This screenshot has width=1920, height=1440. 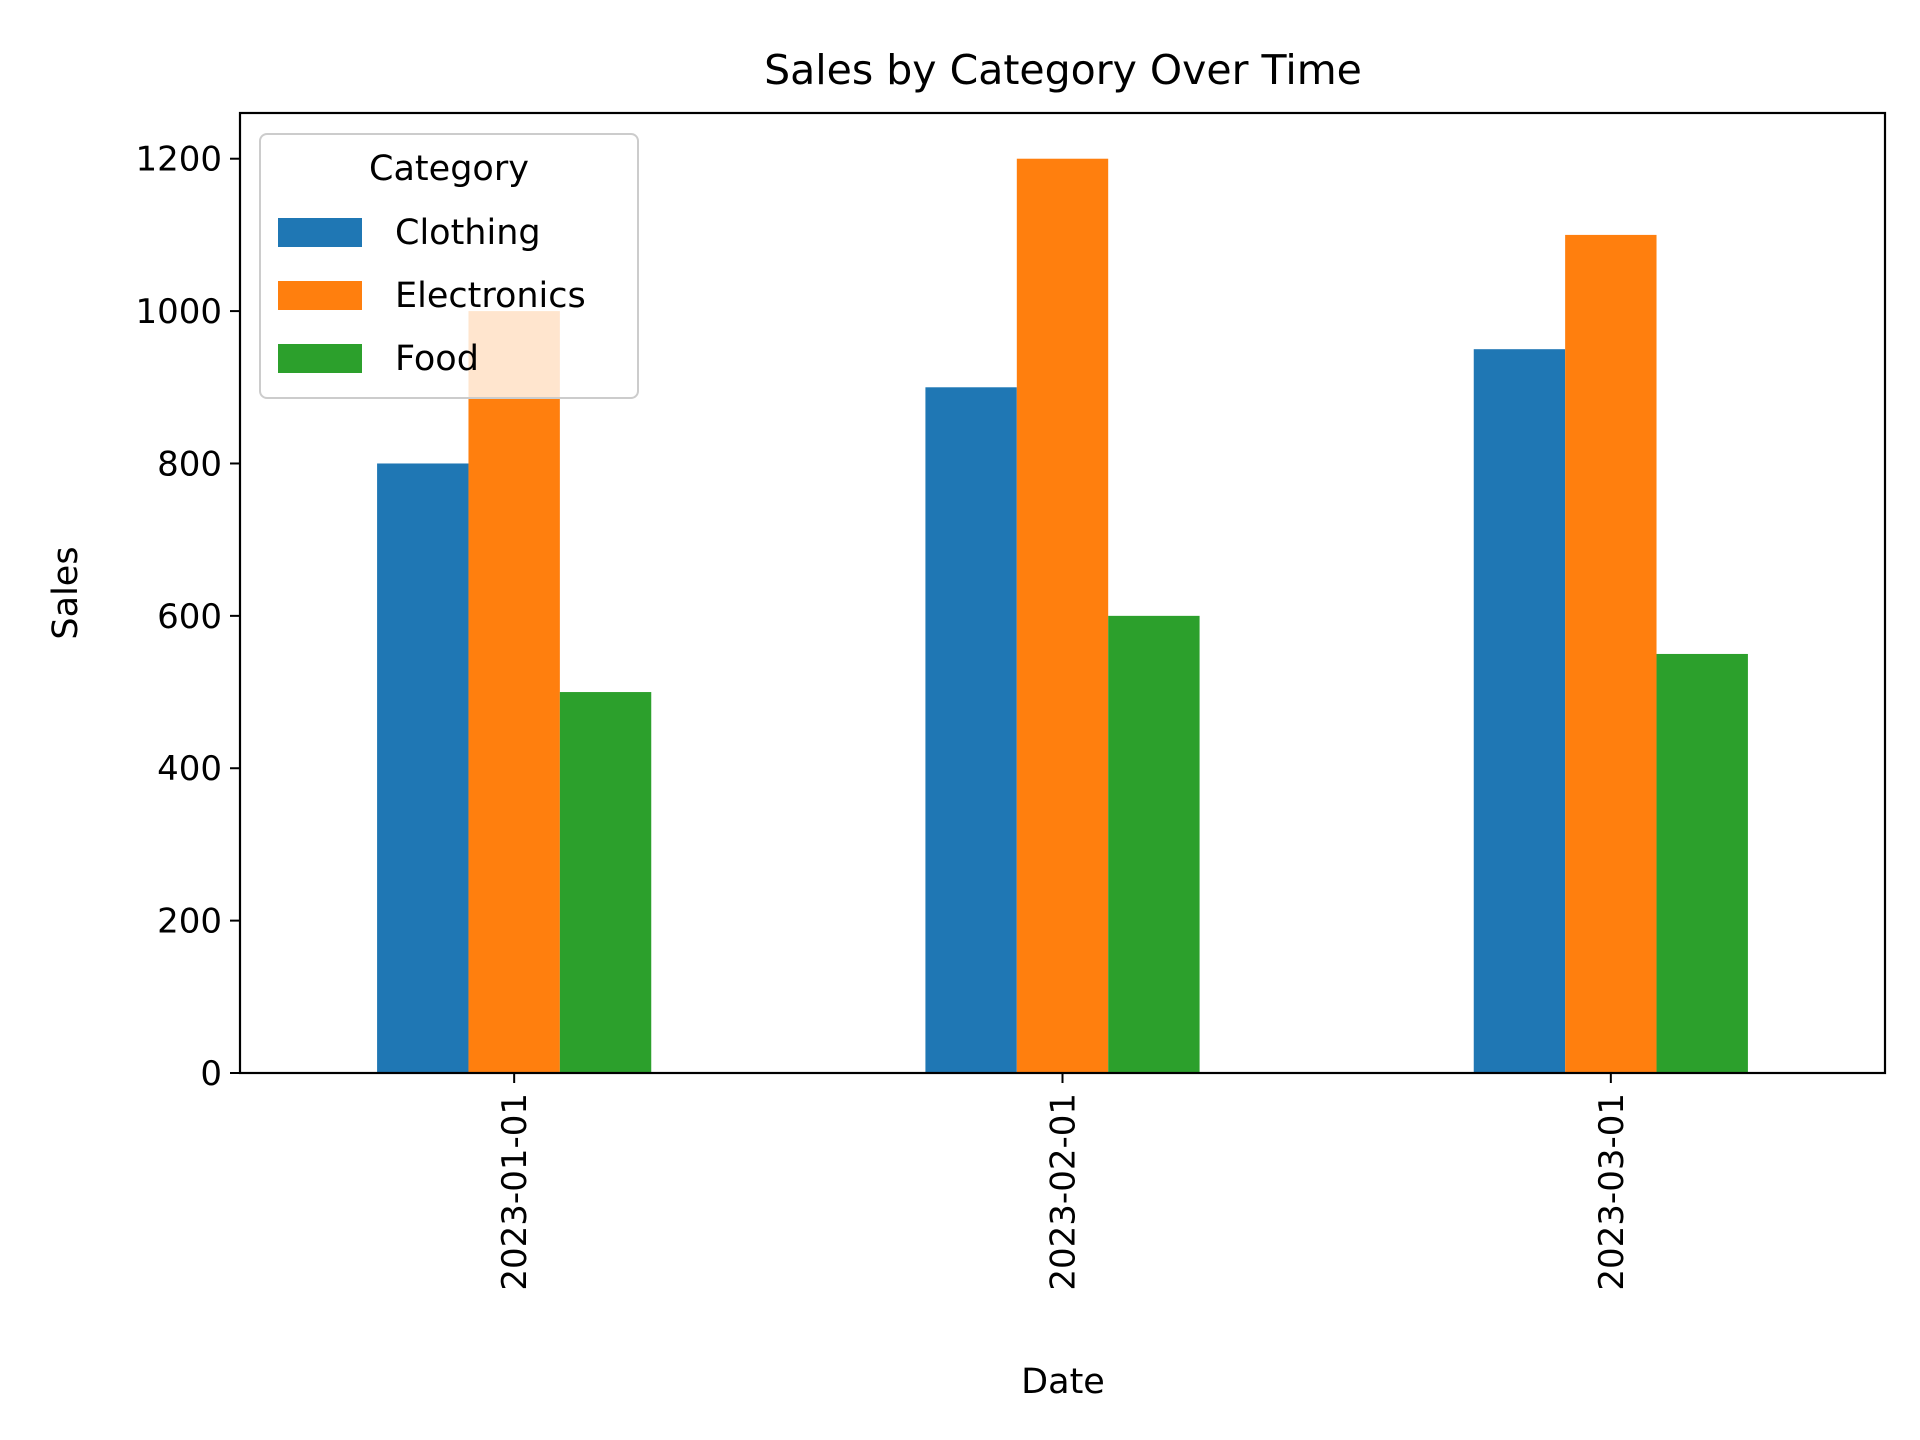 What do you see at coordinates (320, 232) in the screenshot?
I see `legend-swatch-clothing` at bounding box center [320, 232].